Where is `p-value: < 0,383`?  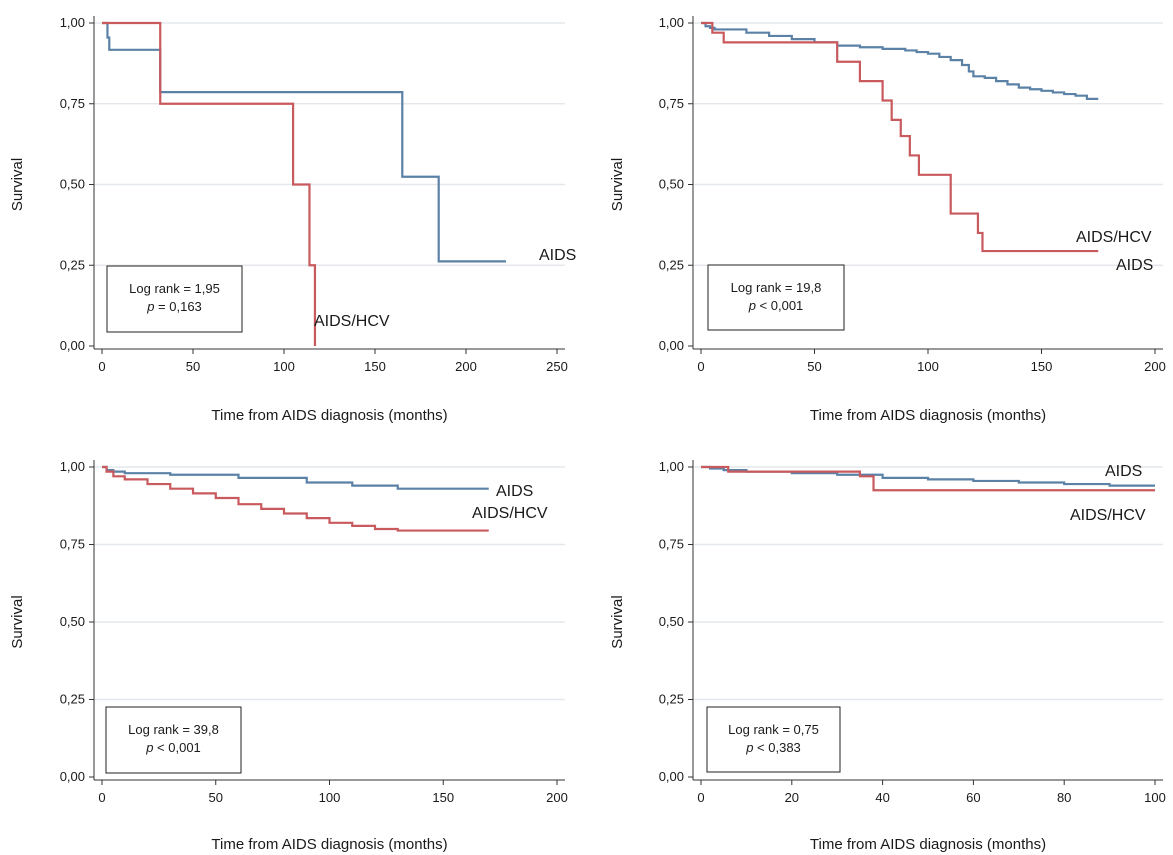
p-value: < 0,383 is located at coordinates (776, 747).